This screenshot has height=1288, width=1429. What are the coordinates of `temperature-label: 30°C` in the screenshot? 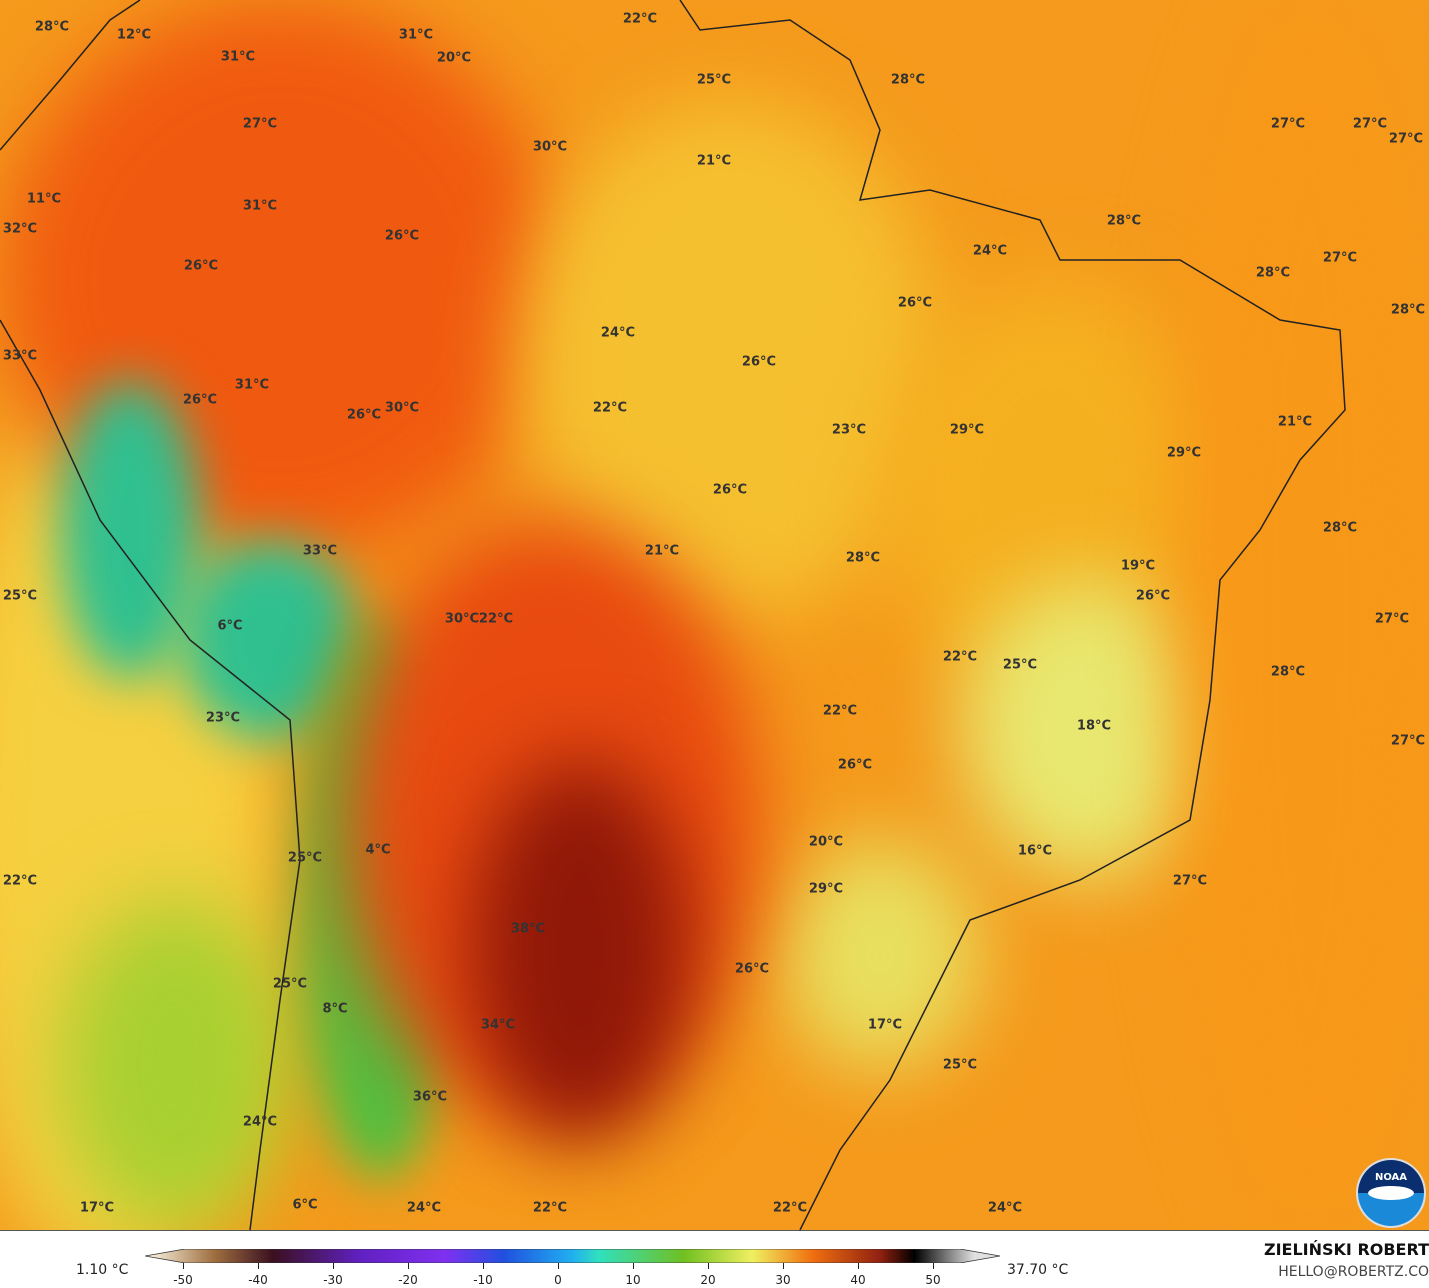 It's located at (402, 408).